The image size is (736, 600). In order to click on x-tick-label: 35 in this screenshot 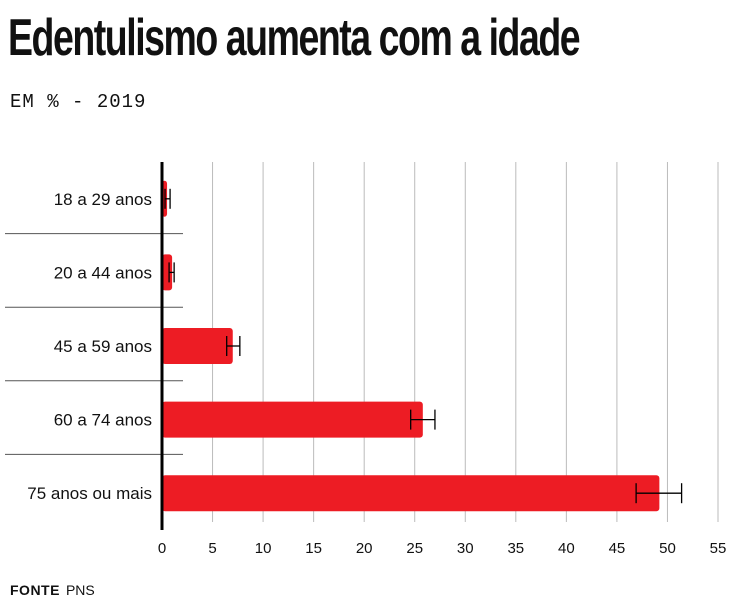, I will do `click(515, 548)`.